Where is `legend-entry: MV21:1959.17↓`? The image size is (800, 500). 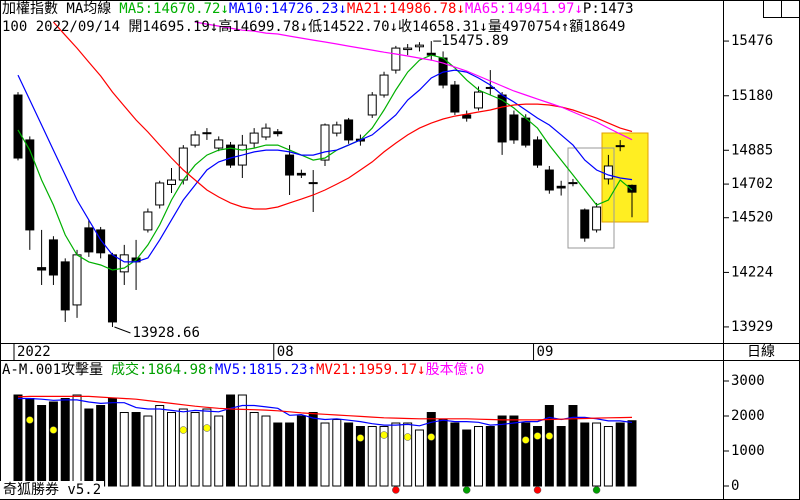 legend-entry: MV21:1959.17↓ is located at coordinates (371, 370).